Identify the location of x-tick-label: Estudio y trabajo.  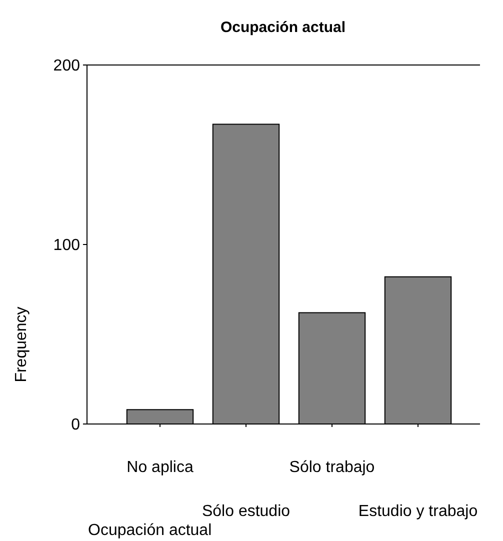
(418, 511).